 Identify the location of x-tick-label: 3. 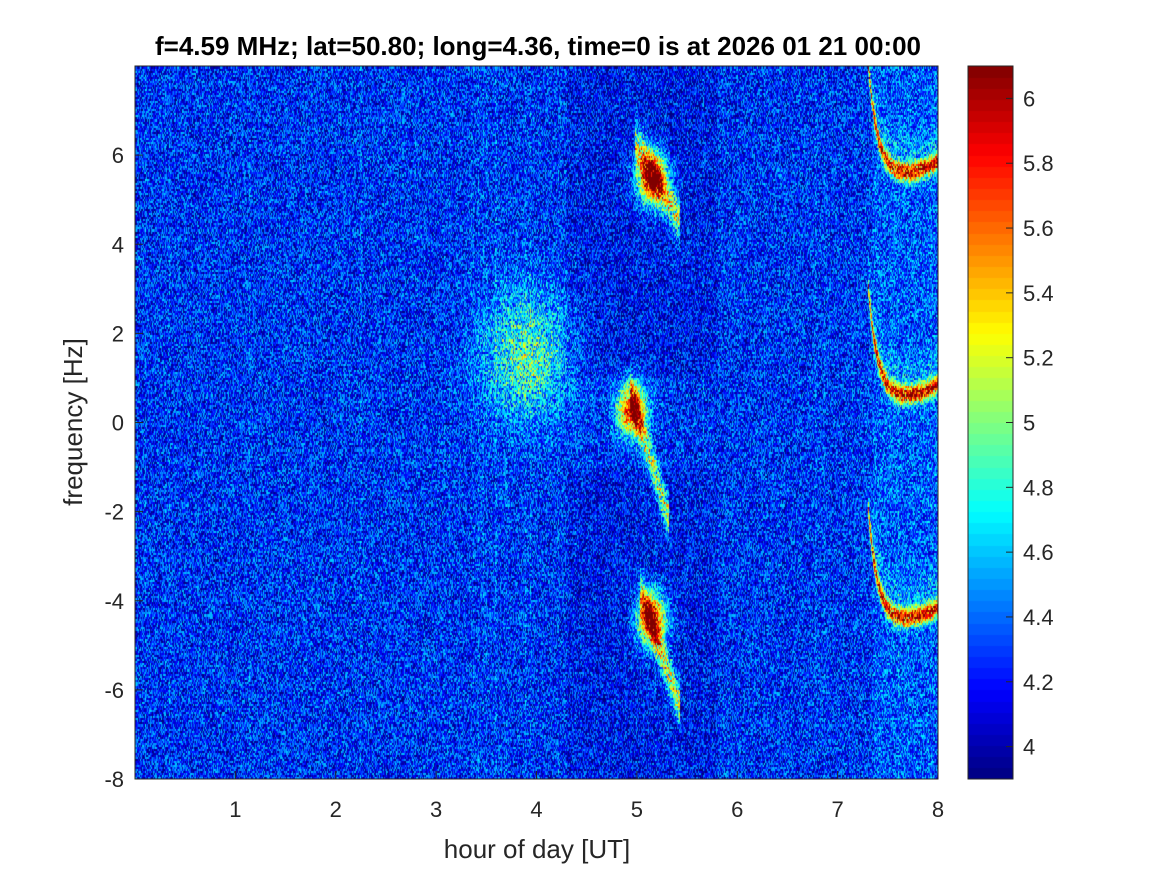
(436, 809).